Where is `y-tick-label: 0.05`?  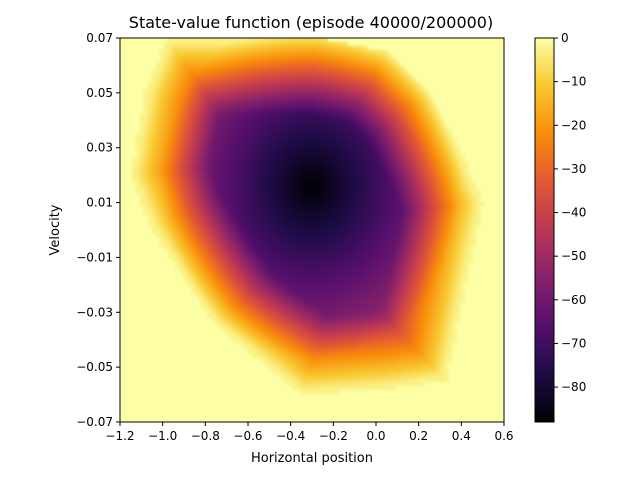
y-tick-label: 0.05 is located at coordinates (99, 93).